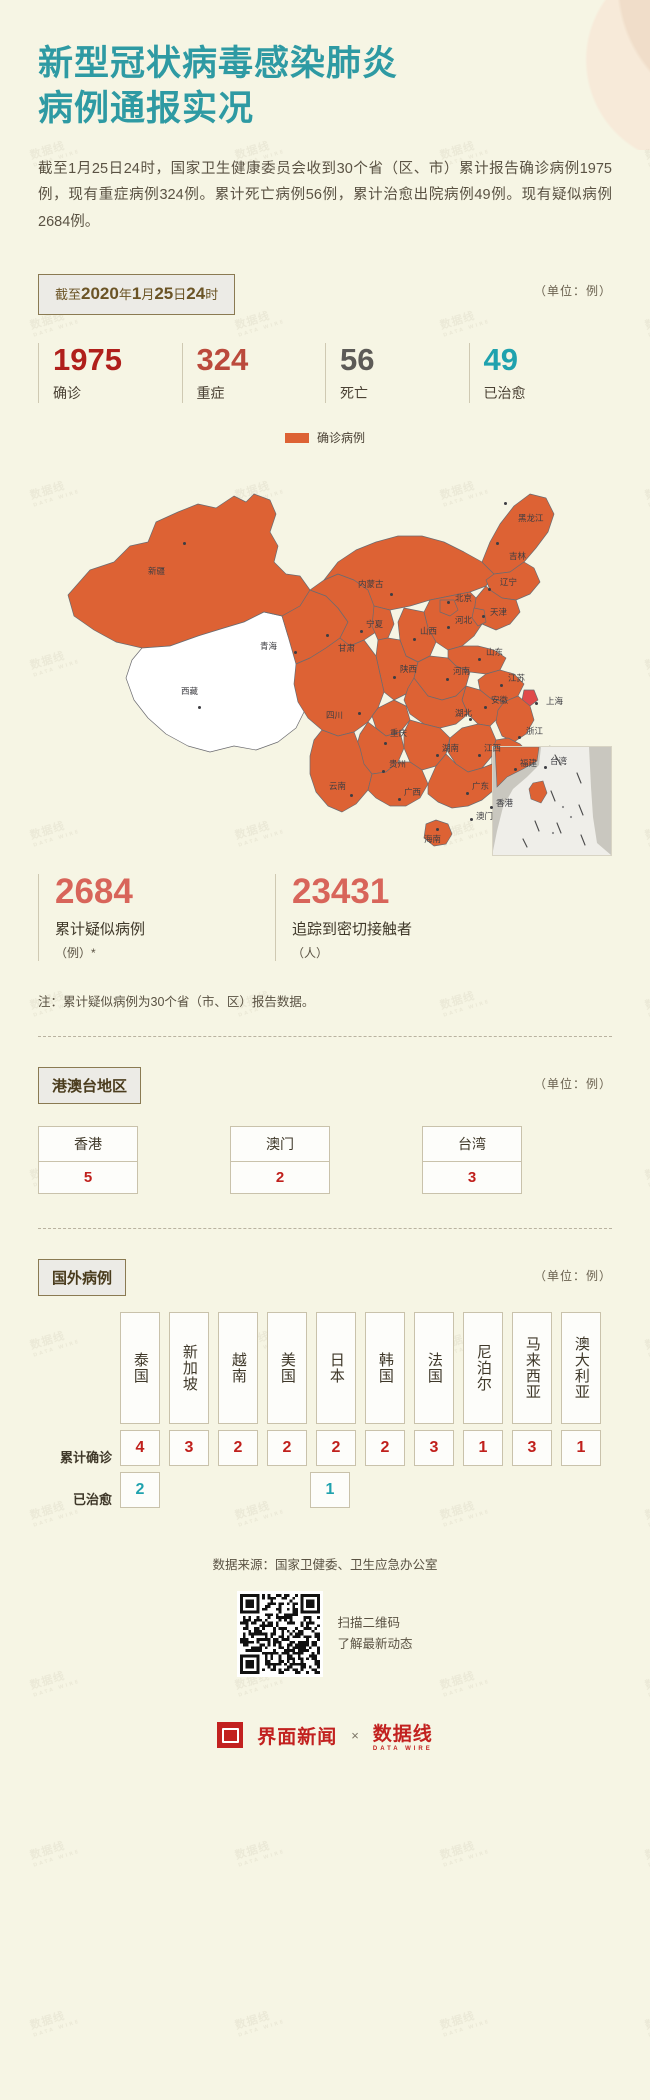  What do you see at coordinates (495, 652) in the screenshot?
I see `map-label-山东: 山东` at bounding box center [495, 652].